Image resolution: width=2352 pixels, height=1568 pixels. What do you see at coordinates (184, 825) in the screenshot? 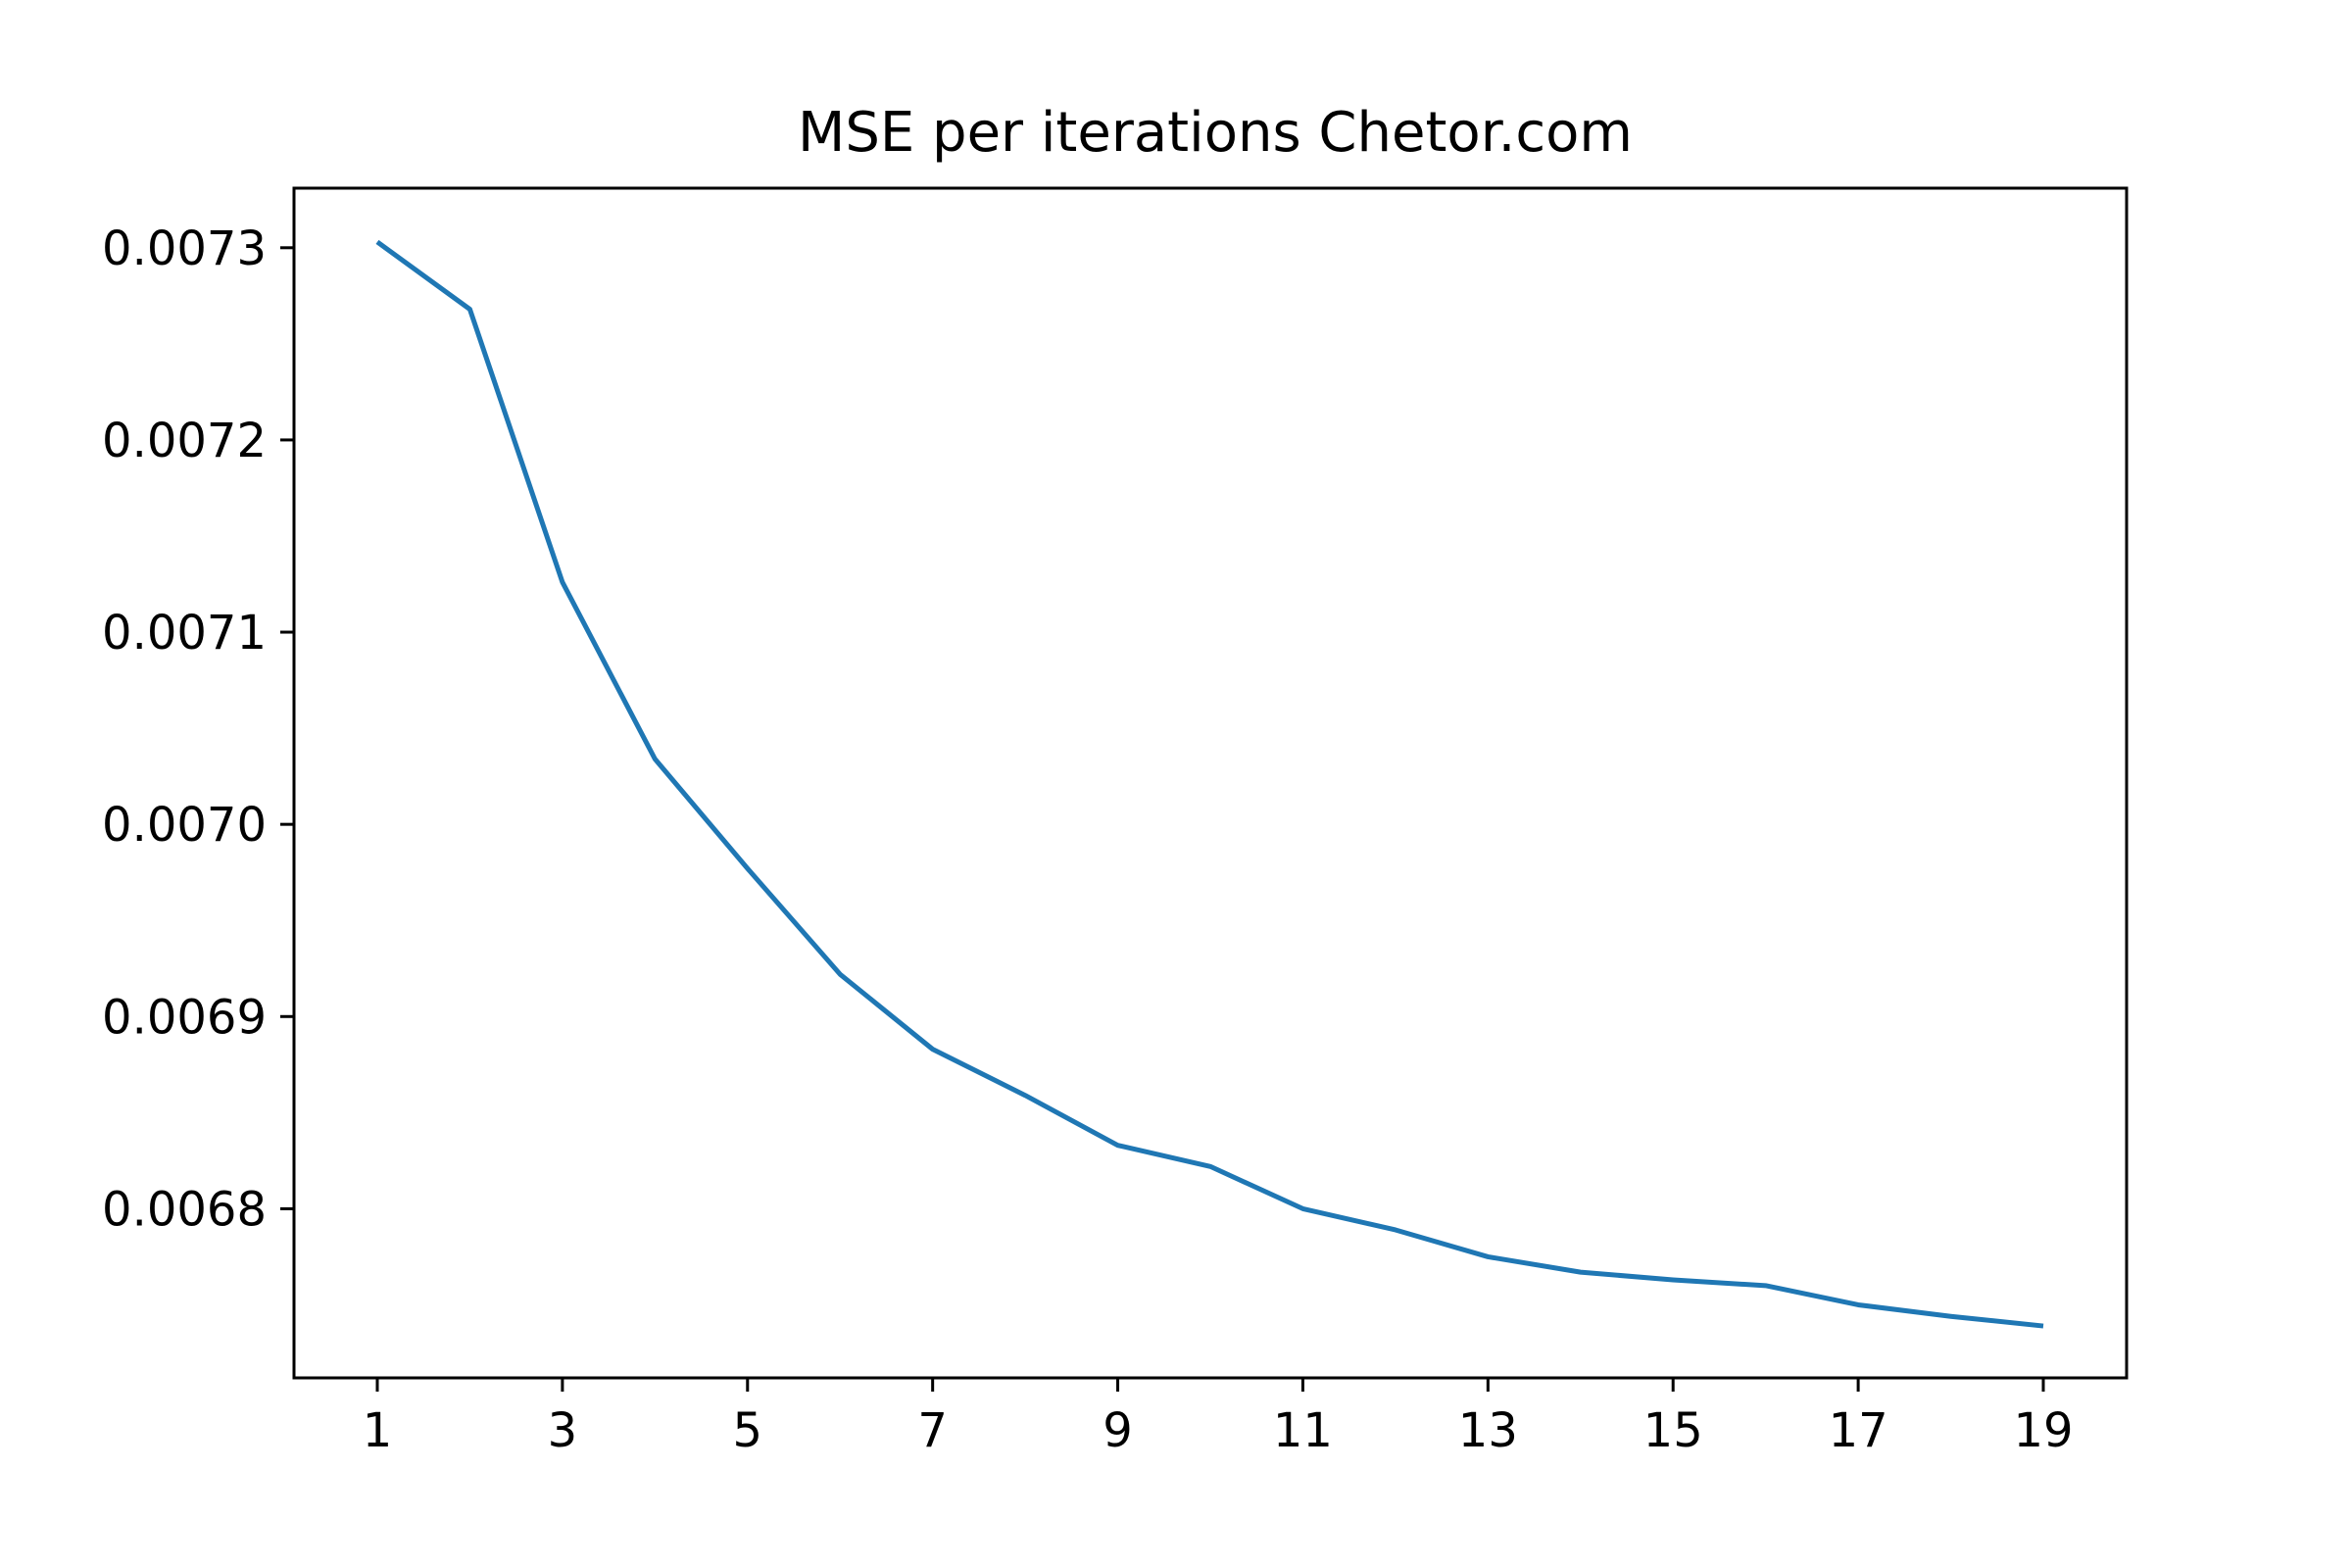
I see `y-tick-label: 0.0070` at bounding box center [184, 825].